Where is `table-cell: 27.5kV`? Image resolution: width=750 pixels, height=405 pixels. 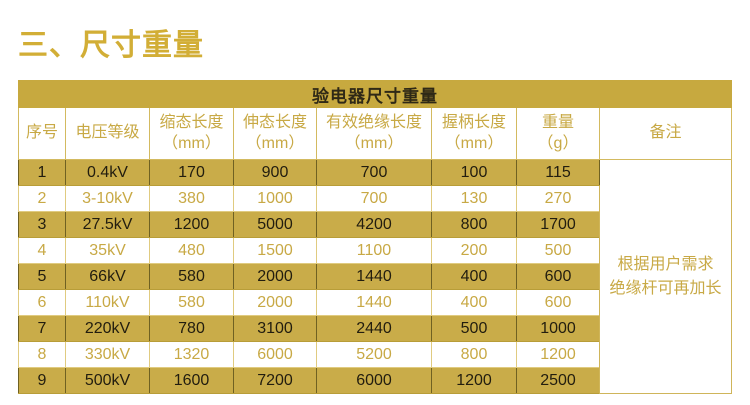 table-cell: 27.5kV is located at coordinates (107, 224).